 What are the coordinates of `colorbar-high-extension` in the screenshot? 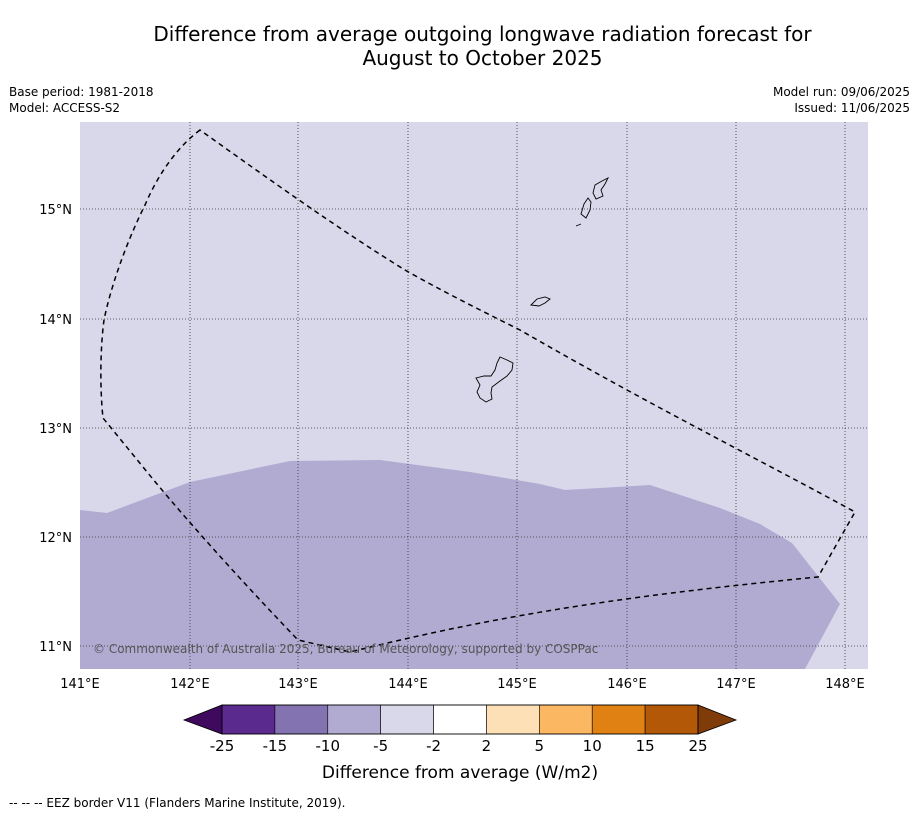 It's located at (717, 719).